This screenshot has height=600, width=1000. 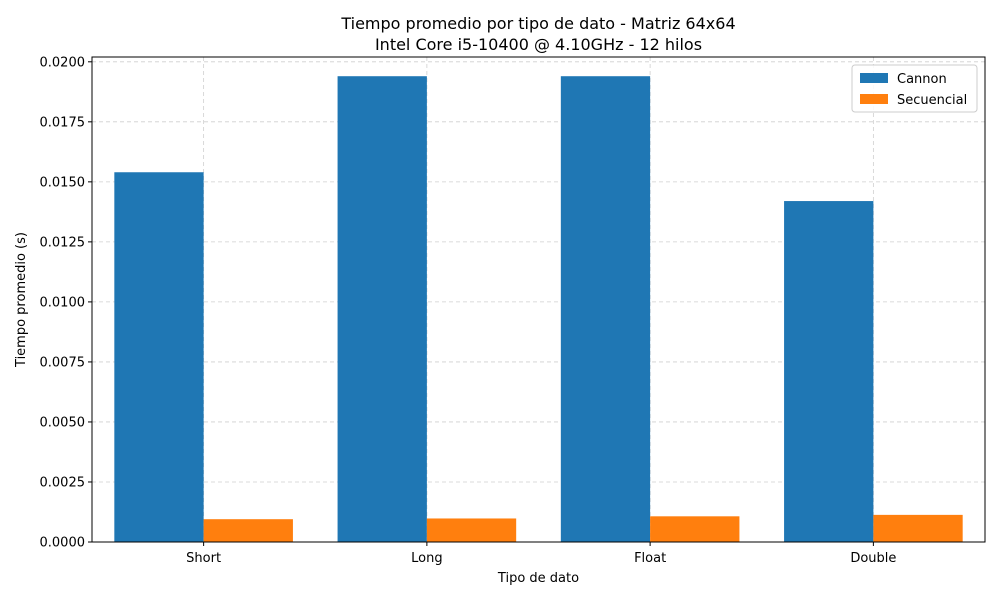 What do you see at coordinates (695, 529) in the screenshot?
I see `bar-secuencial-float` at bounding box center [695, 529].